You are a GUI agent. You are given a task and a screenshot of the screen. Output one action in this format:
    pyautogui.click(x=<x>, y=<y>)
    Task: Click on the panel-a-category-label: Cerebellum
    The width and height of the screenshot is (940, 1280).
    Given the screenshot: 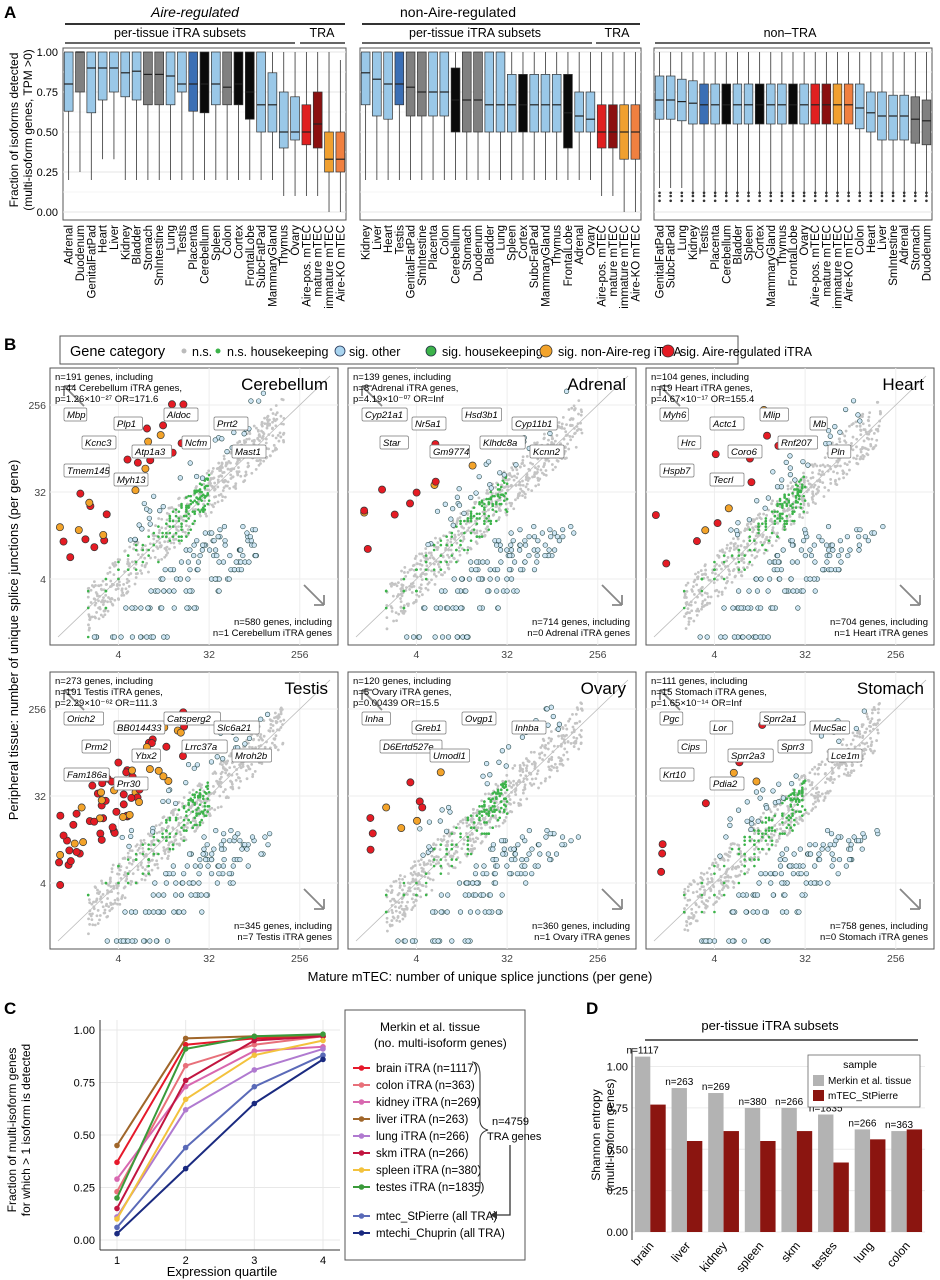 What is the action you would take?
    pyautogui.click(x=457, y=254)
    